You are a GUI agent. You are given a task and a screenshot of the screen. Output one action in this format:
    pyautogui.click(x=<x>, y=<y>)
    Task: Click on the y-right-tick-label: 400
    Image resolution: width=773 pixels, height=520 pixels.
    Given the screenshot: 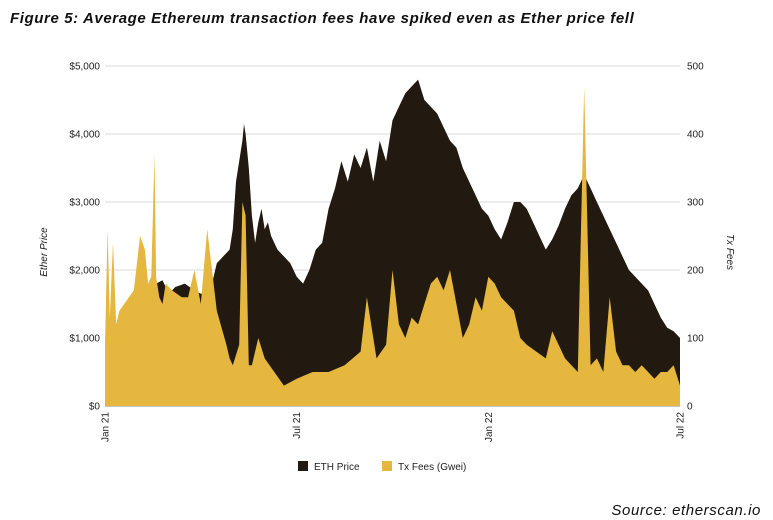 What is the action you would take?
    pyautogui.click(x=695, y=135)
    